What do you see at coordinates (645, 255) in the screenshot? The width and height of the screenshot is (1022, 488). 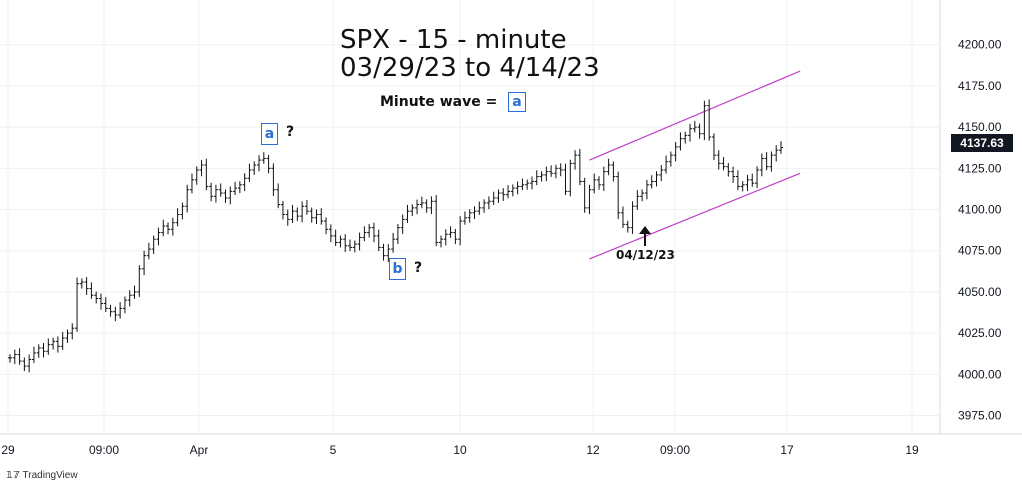 I see `date-annotation: 04/12/23` at bounding box center [645, 255].